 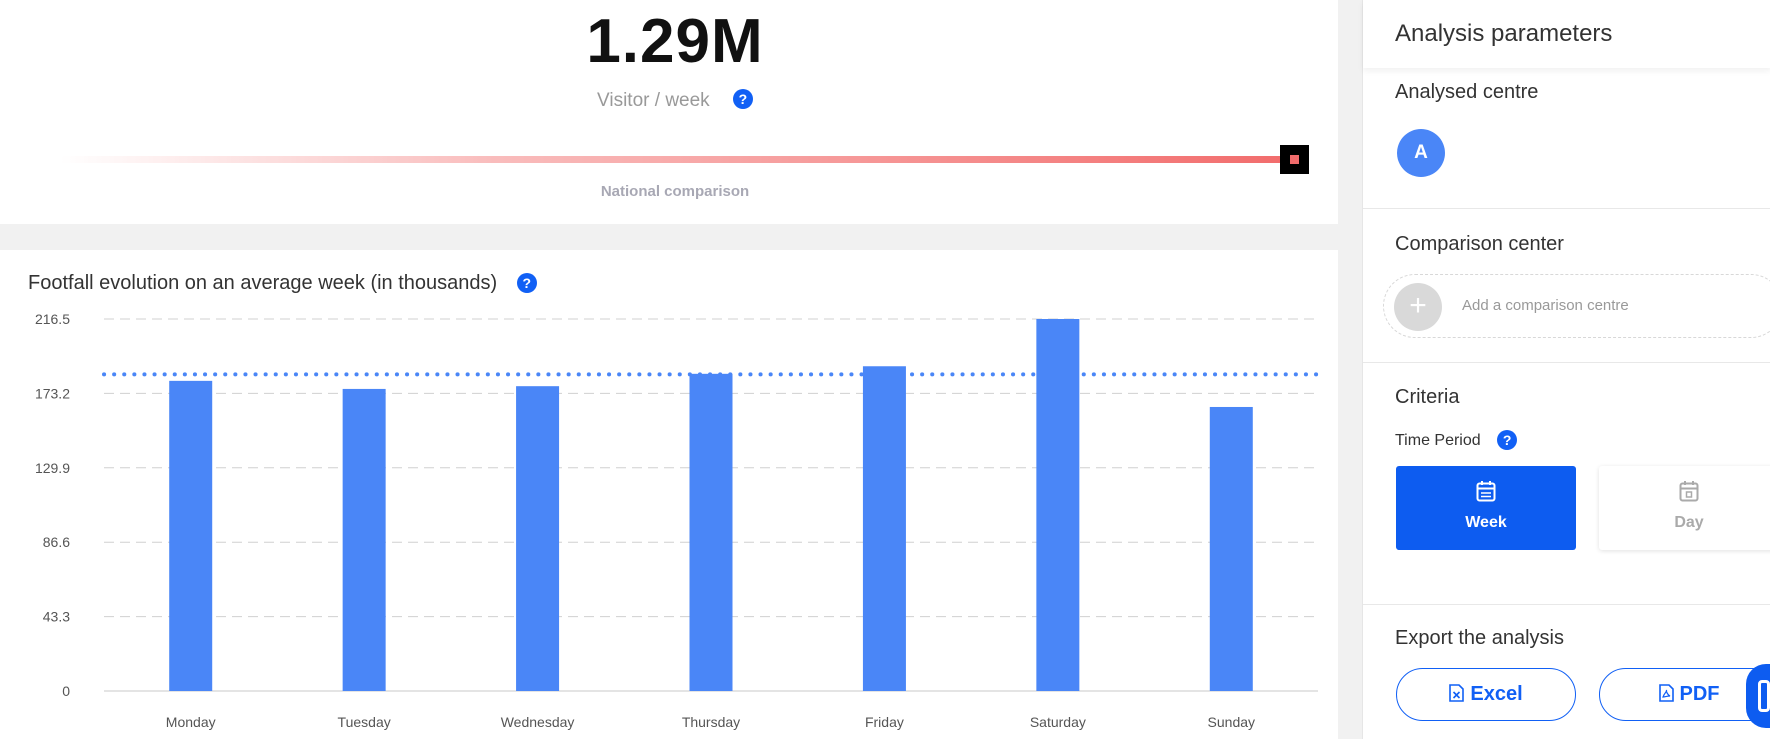 What do you see at coordinates (538, 722) in the screenshot?
I see `x-tick-label: Wednesday` at bounding box center [538, 722].